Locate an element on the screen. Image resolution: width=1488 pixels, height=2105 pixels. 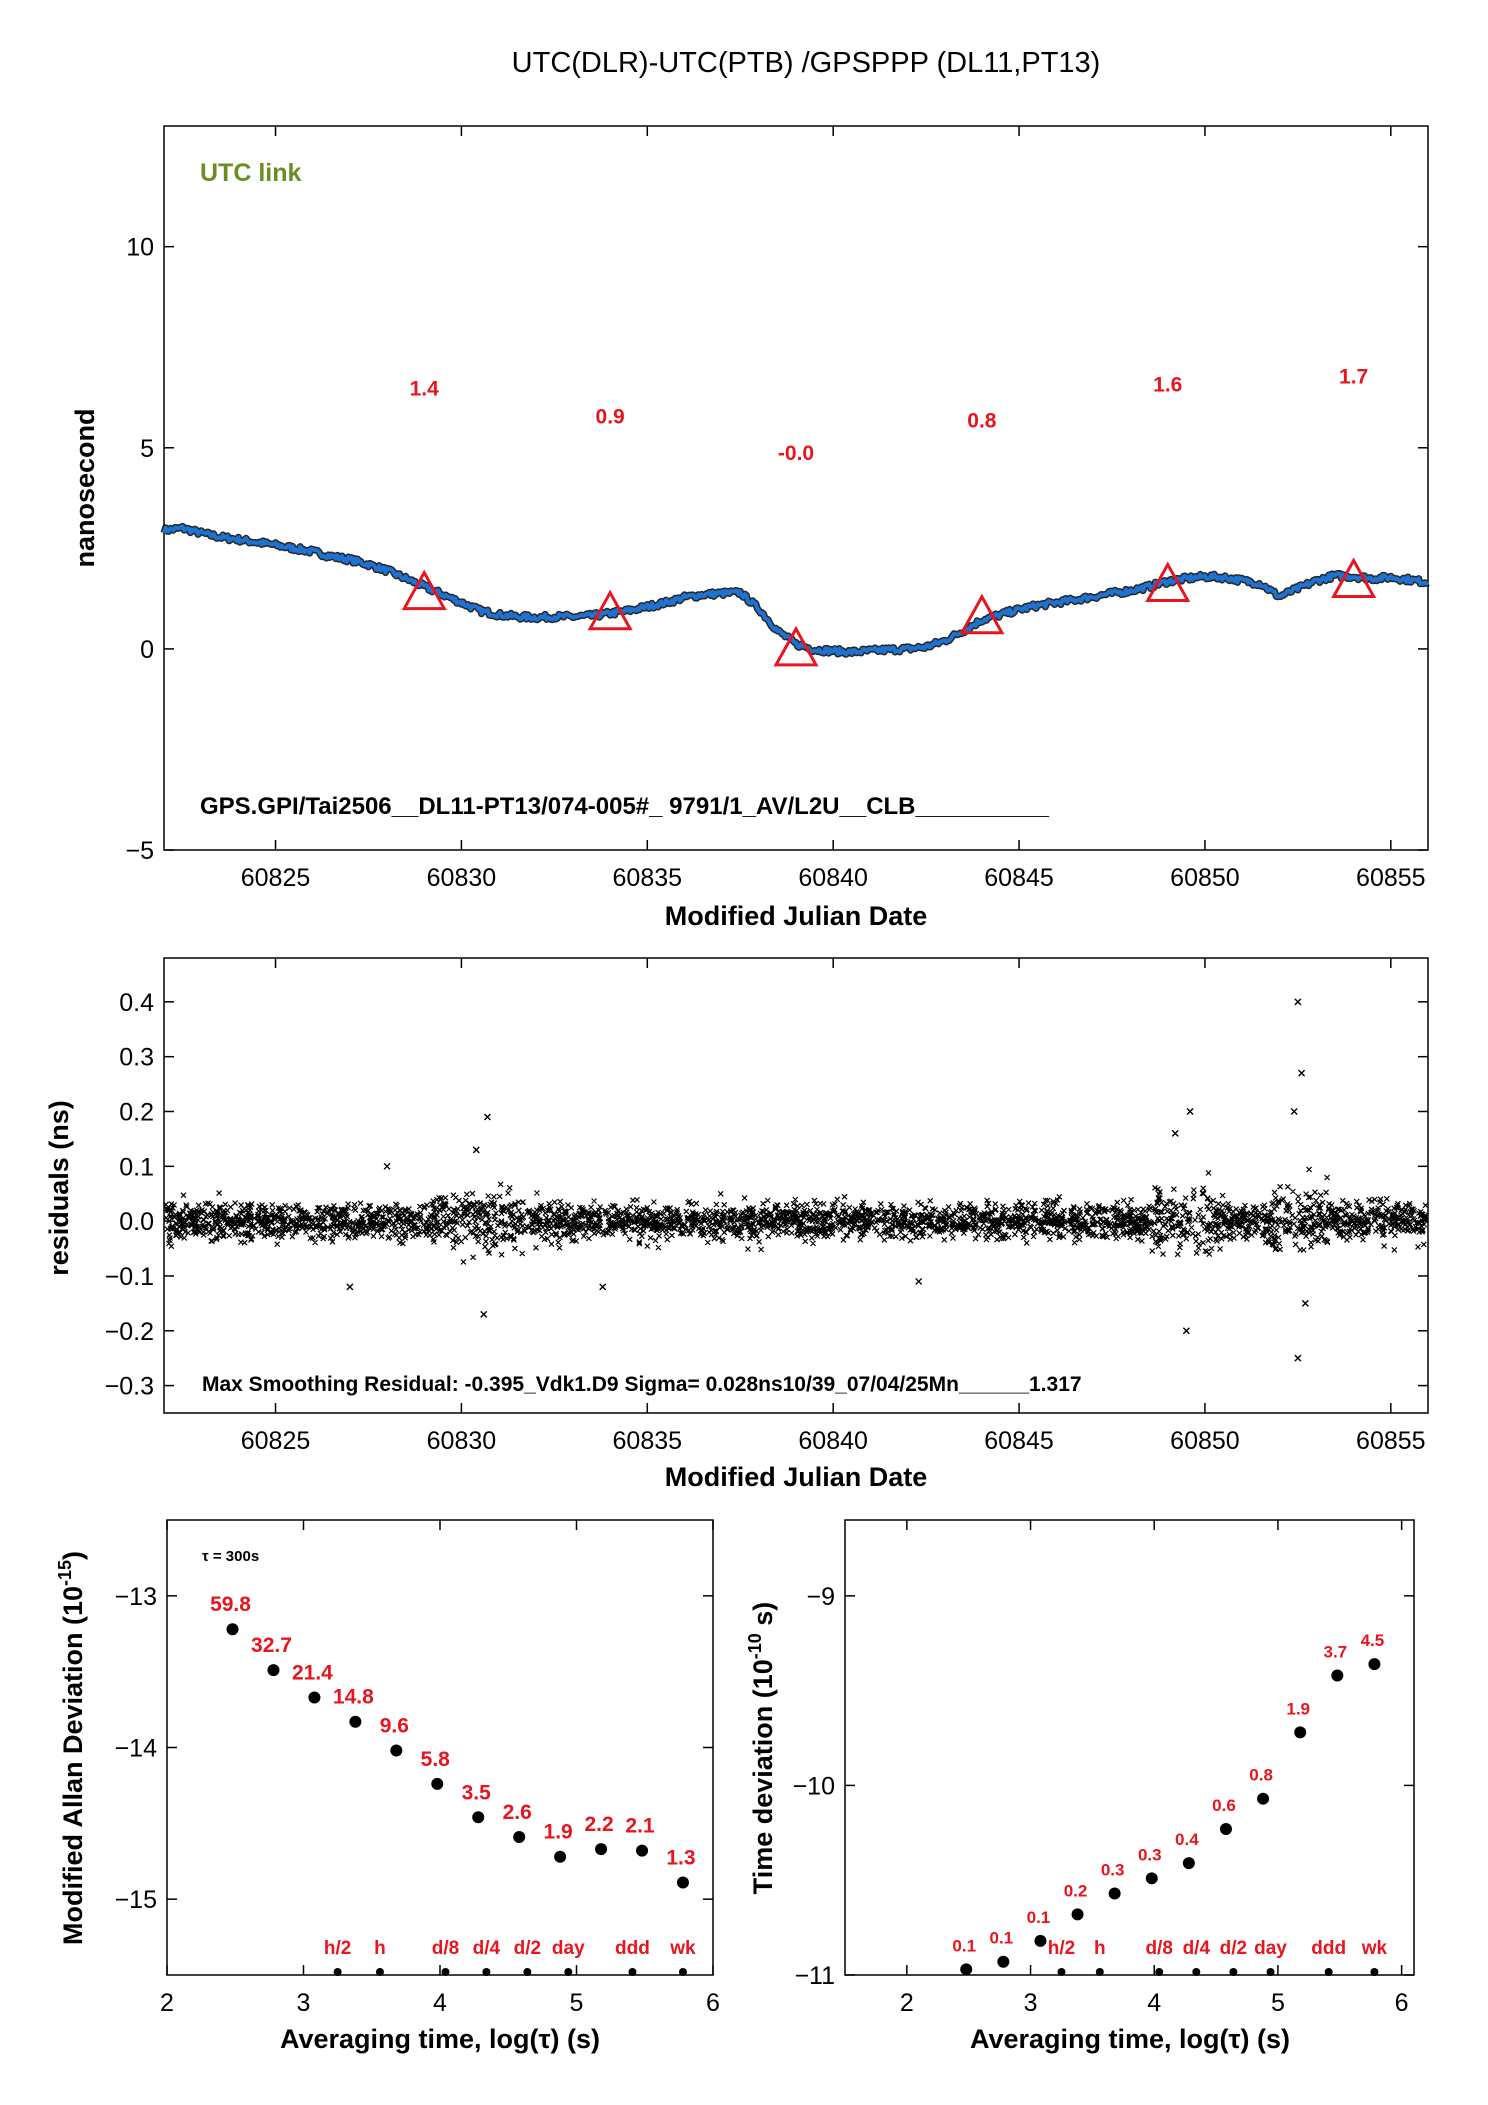
panel1-y-tick-label: 10 is located at coordinates (140, 248).